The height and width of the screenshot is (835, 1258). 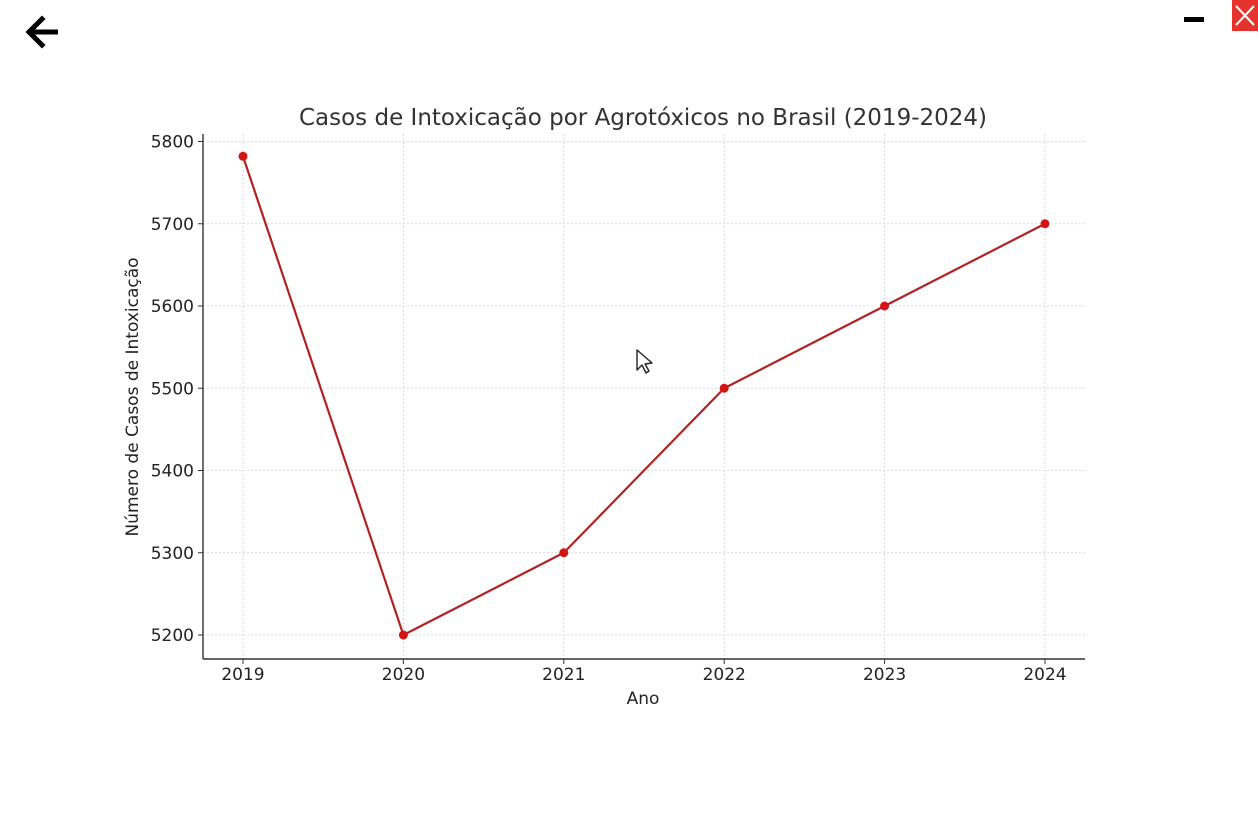 What do you see at coordinates (172, 472) in the screenshot?
I see `y-tick-label: 5400` at bounding box center [172, 472].